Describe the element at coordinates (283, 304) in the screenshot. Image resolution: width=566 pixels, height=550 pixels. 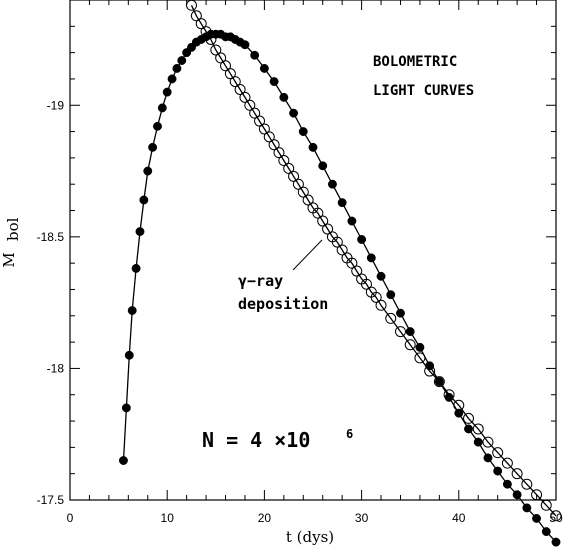
I see `deposition-label: deposition` at that location.